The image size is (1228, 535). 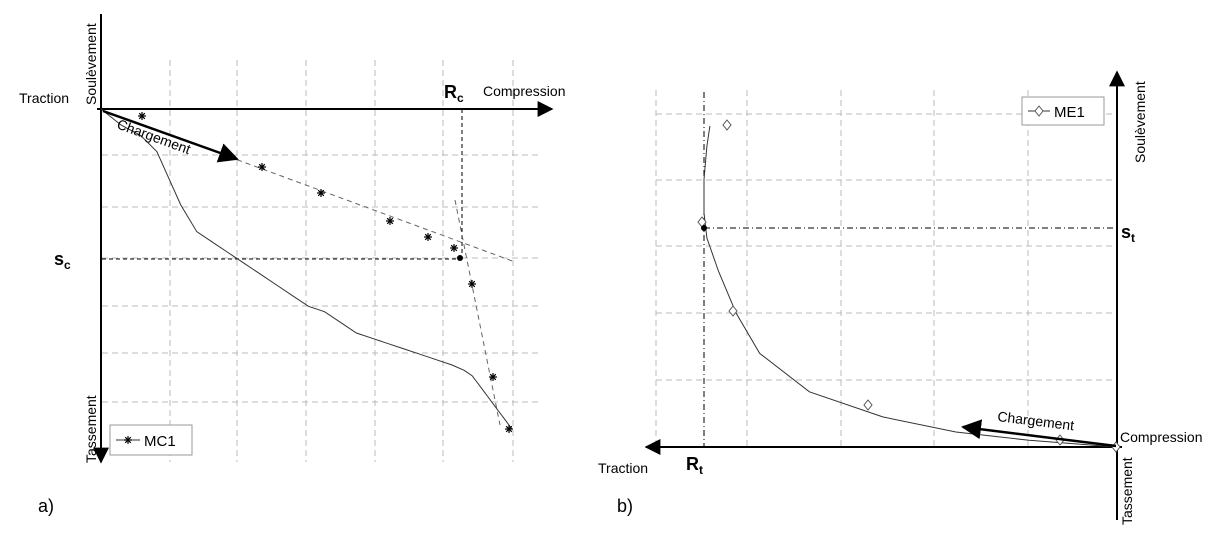 I want to click on panel-b-label: b), so click(x=625, y=506).